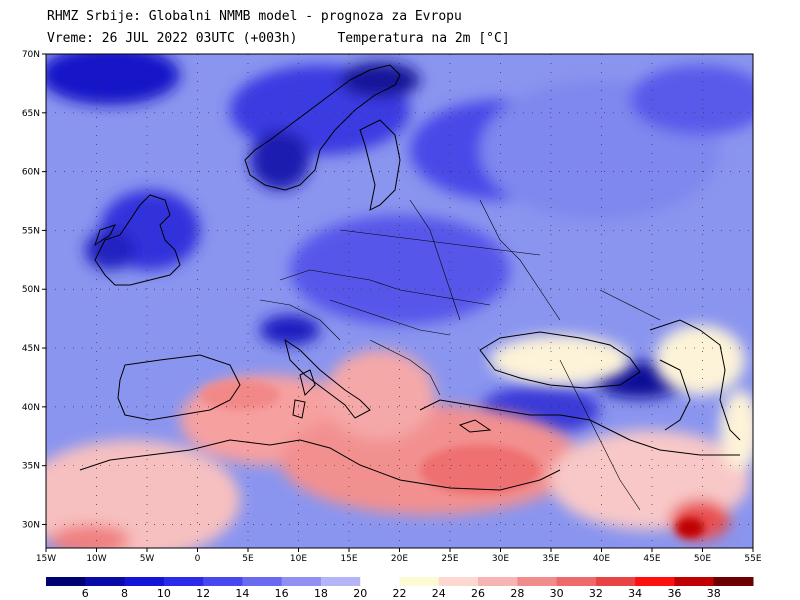 The height and width of the screenshot is (600, 800). Describe the element at coordinates (449, 559) in the screenshot. I see `lon-tick-label: 25E` at that location.